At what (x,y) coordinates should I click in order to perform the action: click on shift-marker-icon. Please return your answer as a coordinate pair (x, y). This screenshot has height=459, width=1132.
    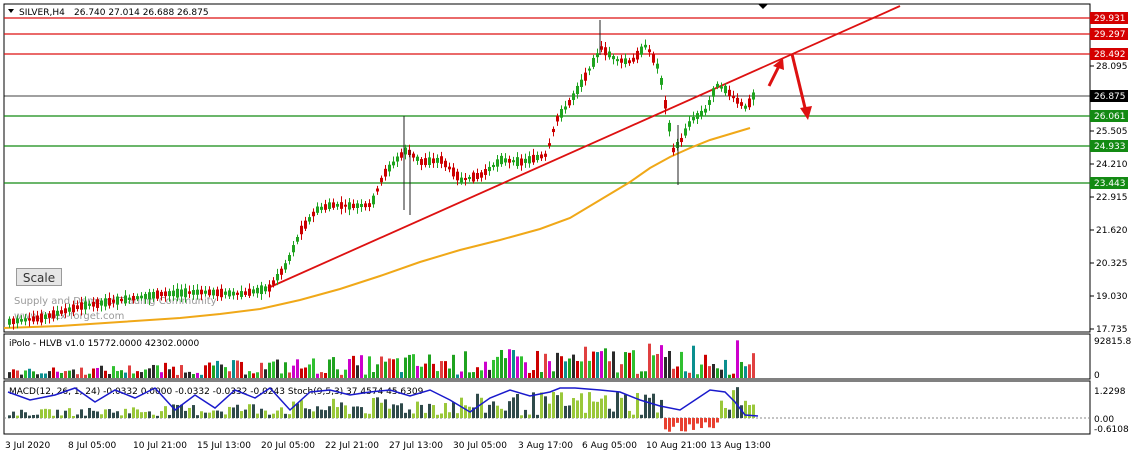
    Looking at the image, I should click on (763, 6).